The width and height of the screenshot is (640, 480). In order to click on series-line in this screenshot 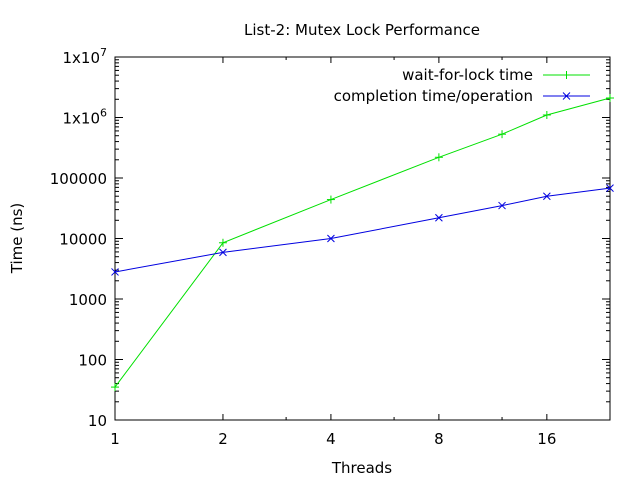, I will do `click(362, 230)`.